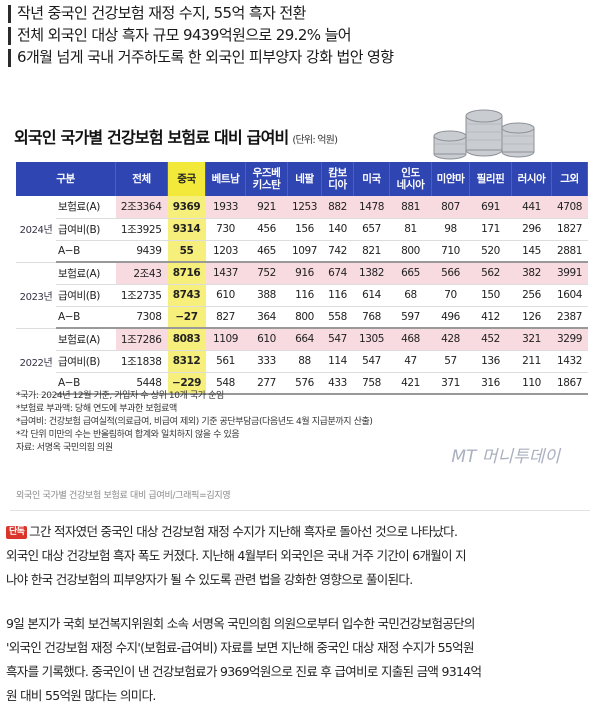 The width and height of the screenshot is (600, 715). Describe the element at coordinates (410, 295) in the screenshot. I see `table-cell: 68` at that location.